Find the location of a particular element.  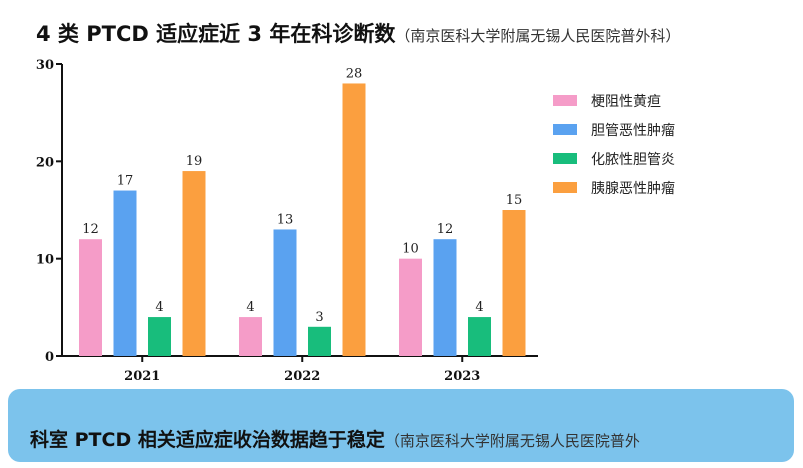

banner-text: 科室 PTCD 相关适应症收治数据趋于稳定（南京医科大学附属无锡人民医院普外 is located at coordinates (335, 438).